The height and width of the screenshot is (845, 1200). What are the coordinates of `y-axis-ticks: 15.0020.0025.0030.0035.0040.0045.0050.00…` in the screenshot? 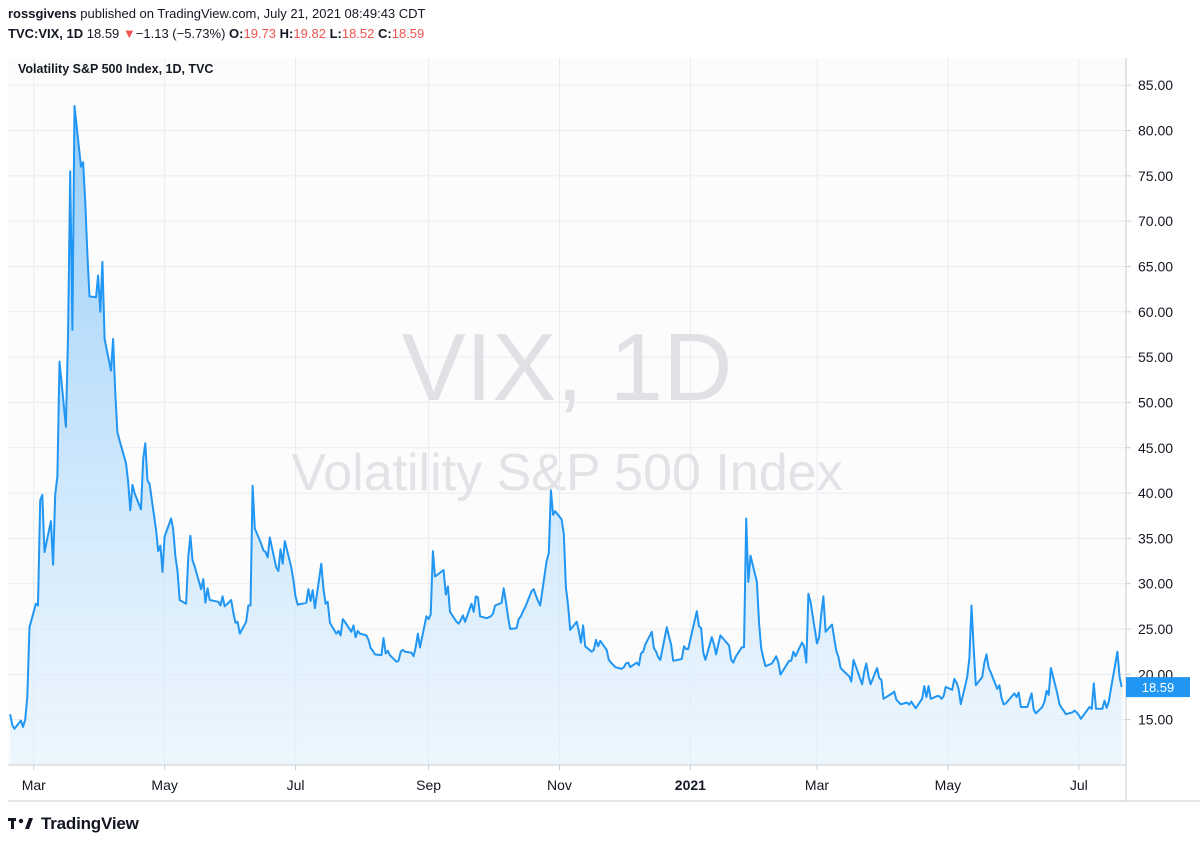 It's located at (1149, 402).